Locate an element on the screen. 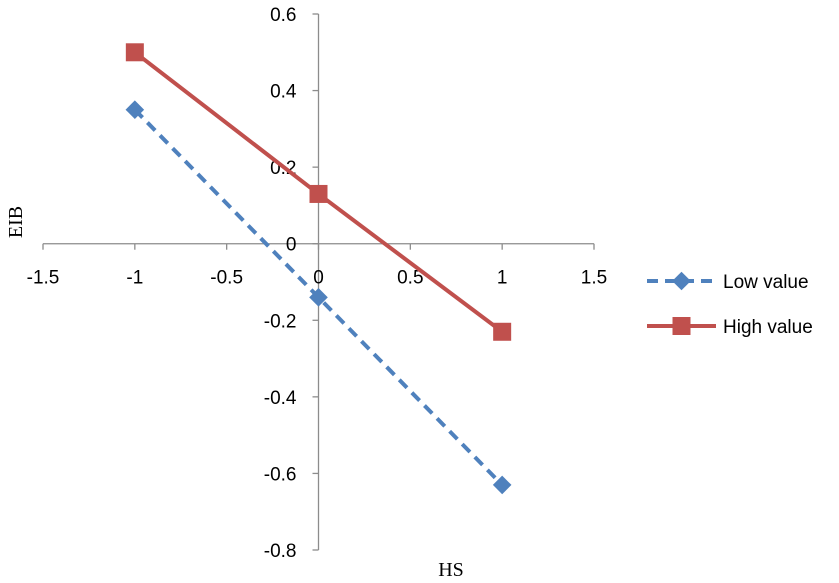 This screenshot has height=583, width=839. legend-label-high-value: High value is located at coordinates (768, 327).